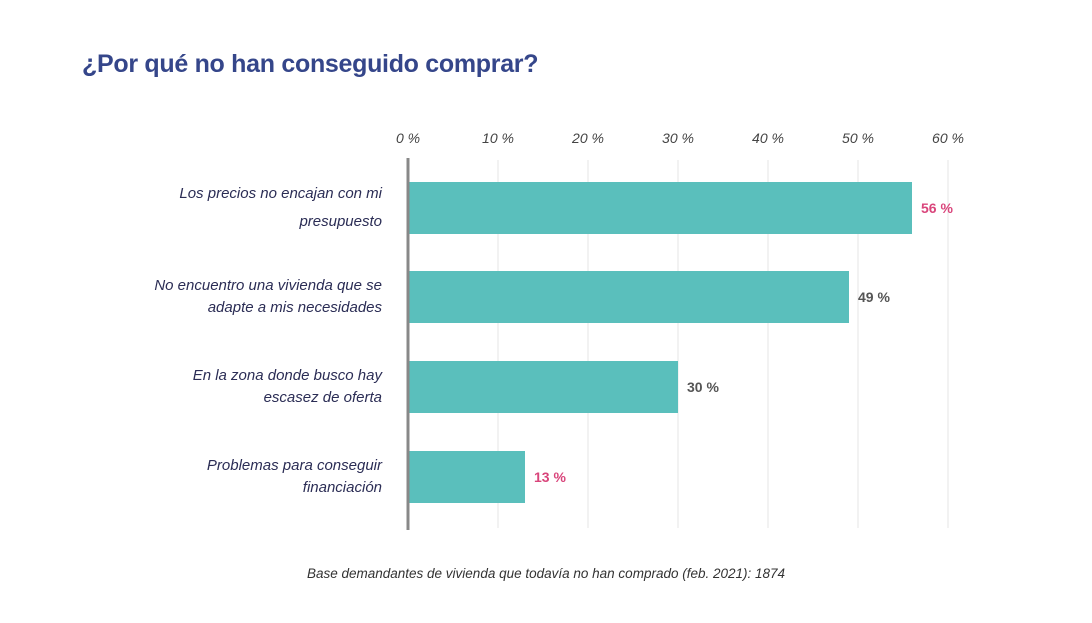 The height and width of the screenshot is (623, 1092). What do you see at coordinates (322, 397) in the screenshot?
I see `category-label-line: escasez de oferta` at bounding box center [322, 397].